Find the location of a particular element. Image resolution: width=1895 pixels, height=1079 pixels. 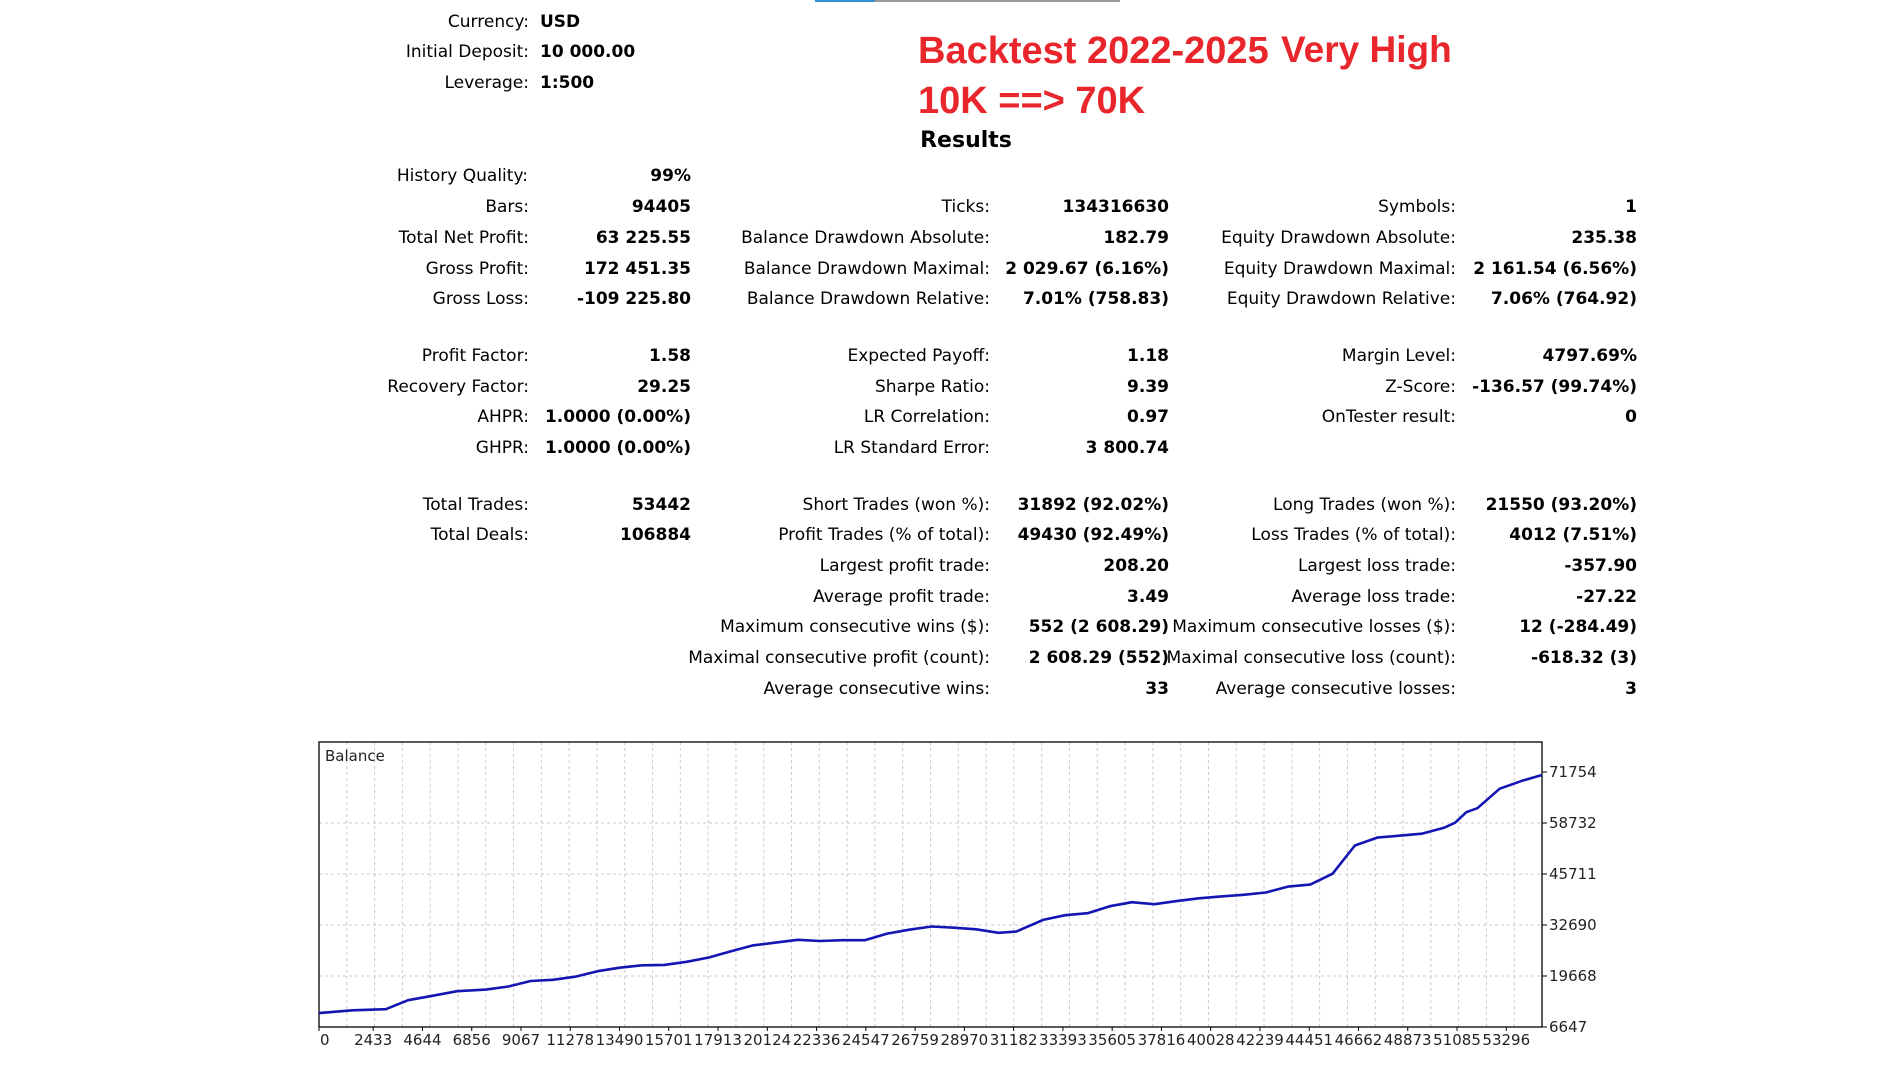

stat-value: 7.01% (758.83) is located at coordinates (1095, 299).